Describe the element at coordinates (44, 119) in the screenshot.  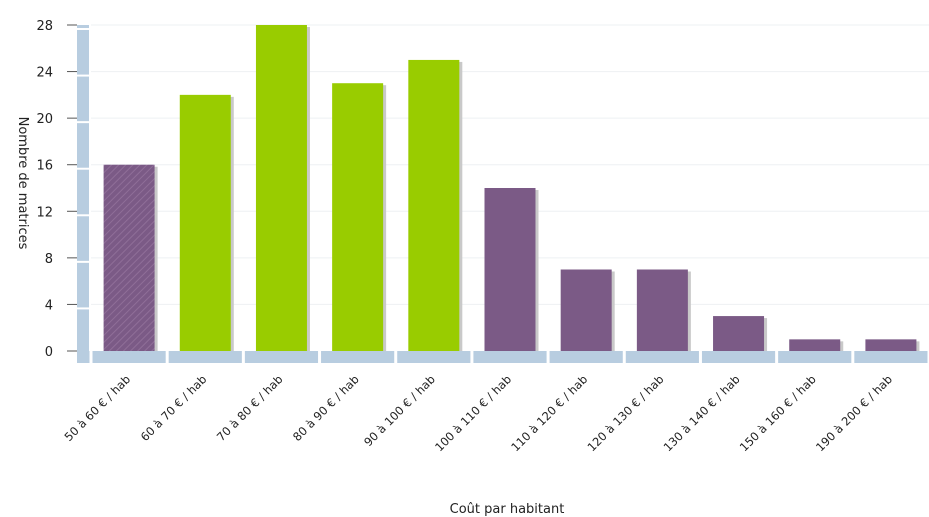
I see `y-tick-label: 20` at that location.